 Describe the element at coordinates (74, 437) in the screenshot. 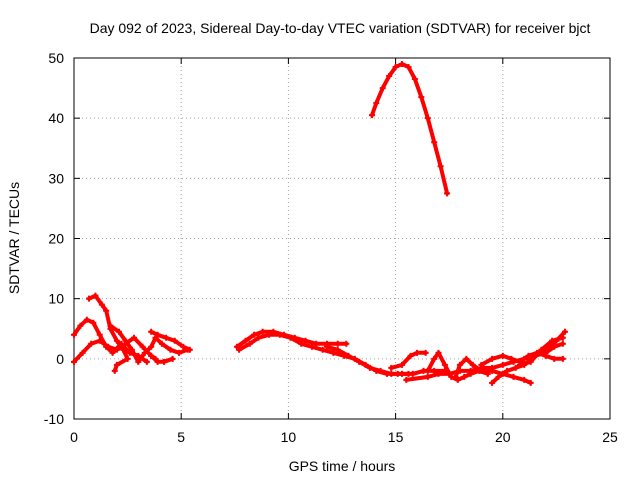

I see `x-tick-label: 0` at that location.